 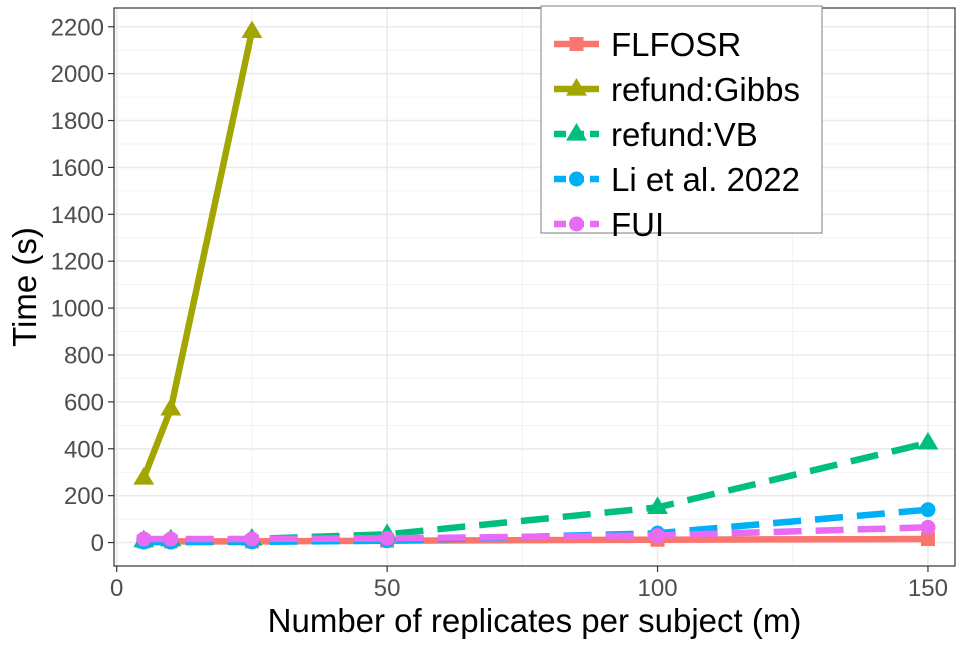 What do you see at coordinates (676, 44) in the screenshot?
I see `legend-label: FLFOSR` at bounding box center [676, 44].